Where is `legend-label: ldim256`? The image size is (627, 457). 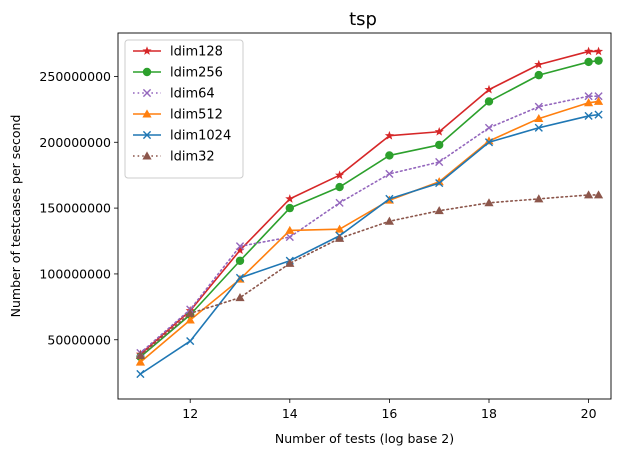 legend-label: ldim256 is located at coordinates (196, 73).